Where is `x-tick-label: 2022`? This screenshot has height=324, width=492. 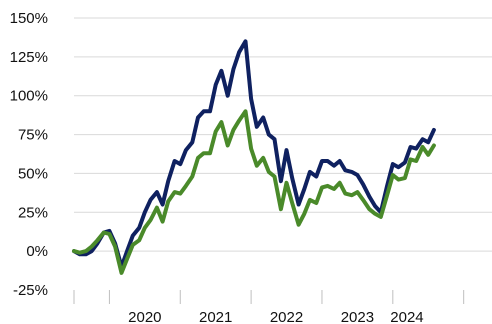
x-tick-label: 2022 is located at coordinates (286, 316).